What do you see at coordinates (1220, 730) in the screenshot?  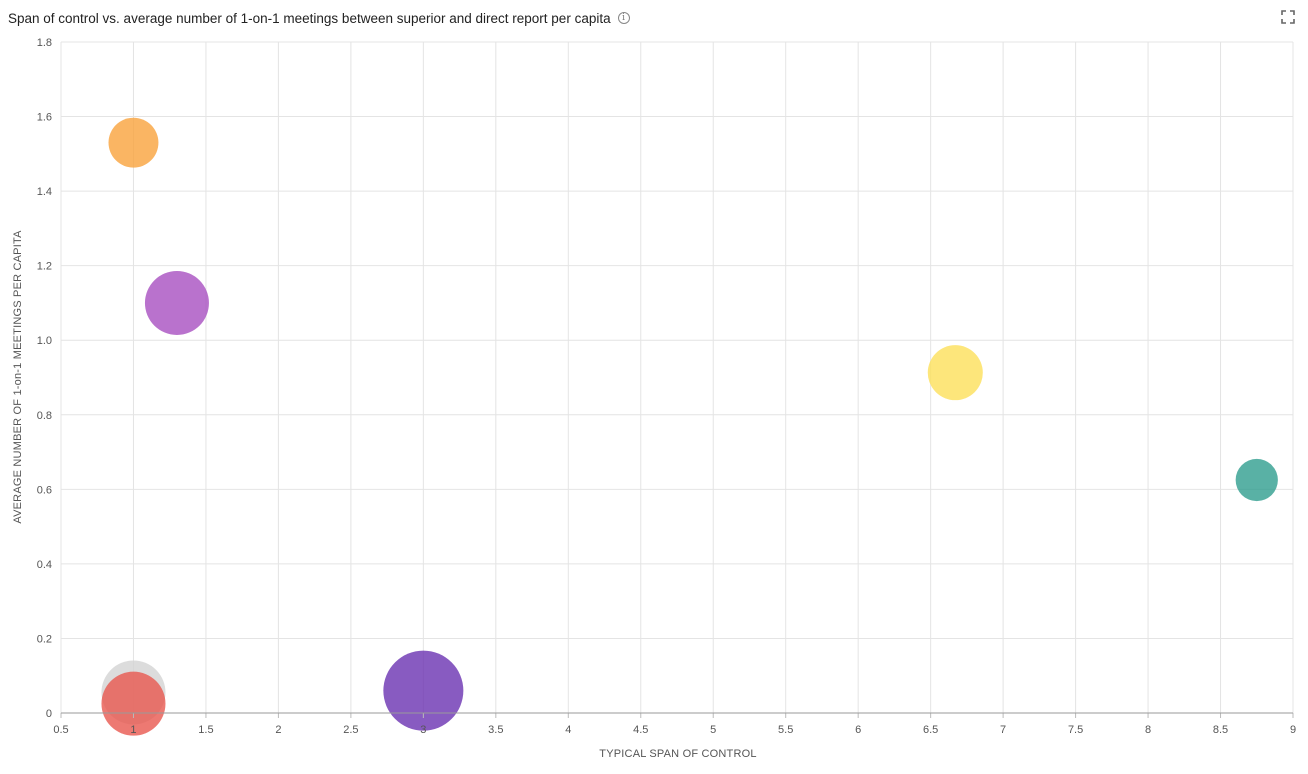 I see `x-tick-label: 8.5` at bounding box center [1220, 730].